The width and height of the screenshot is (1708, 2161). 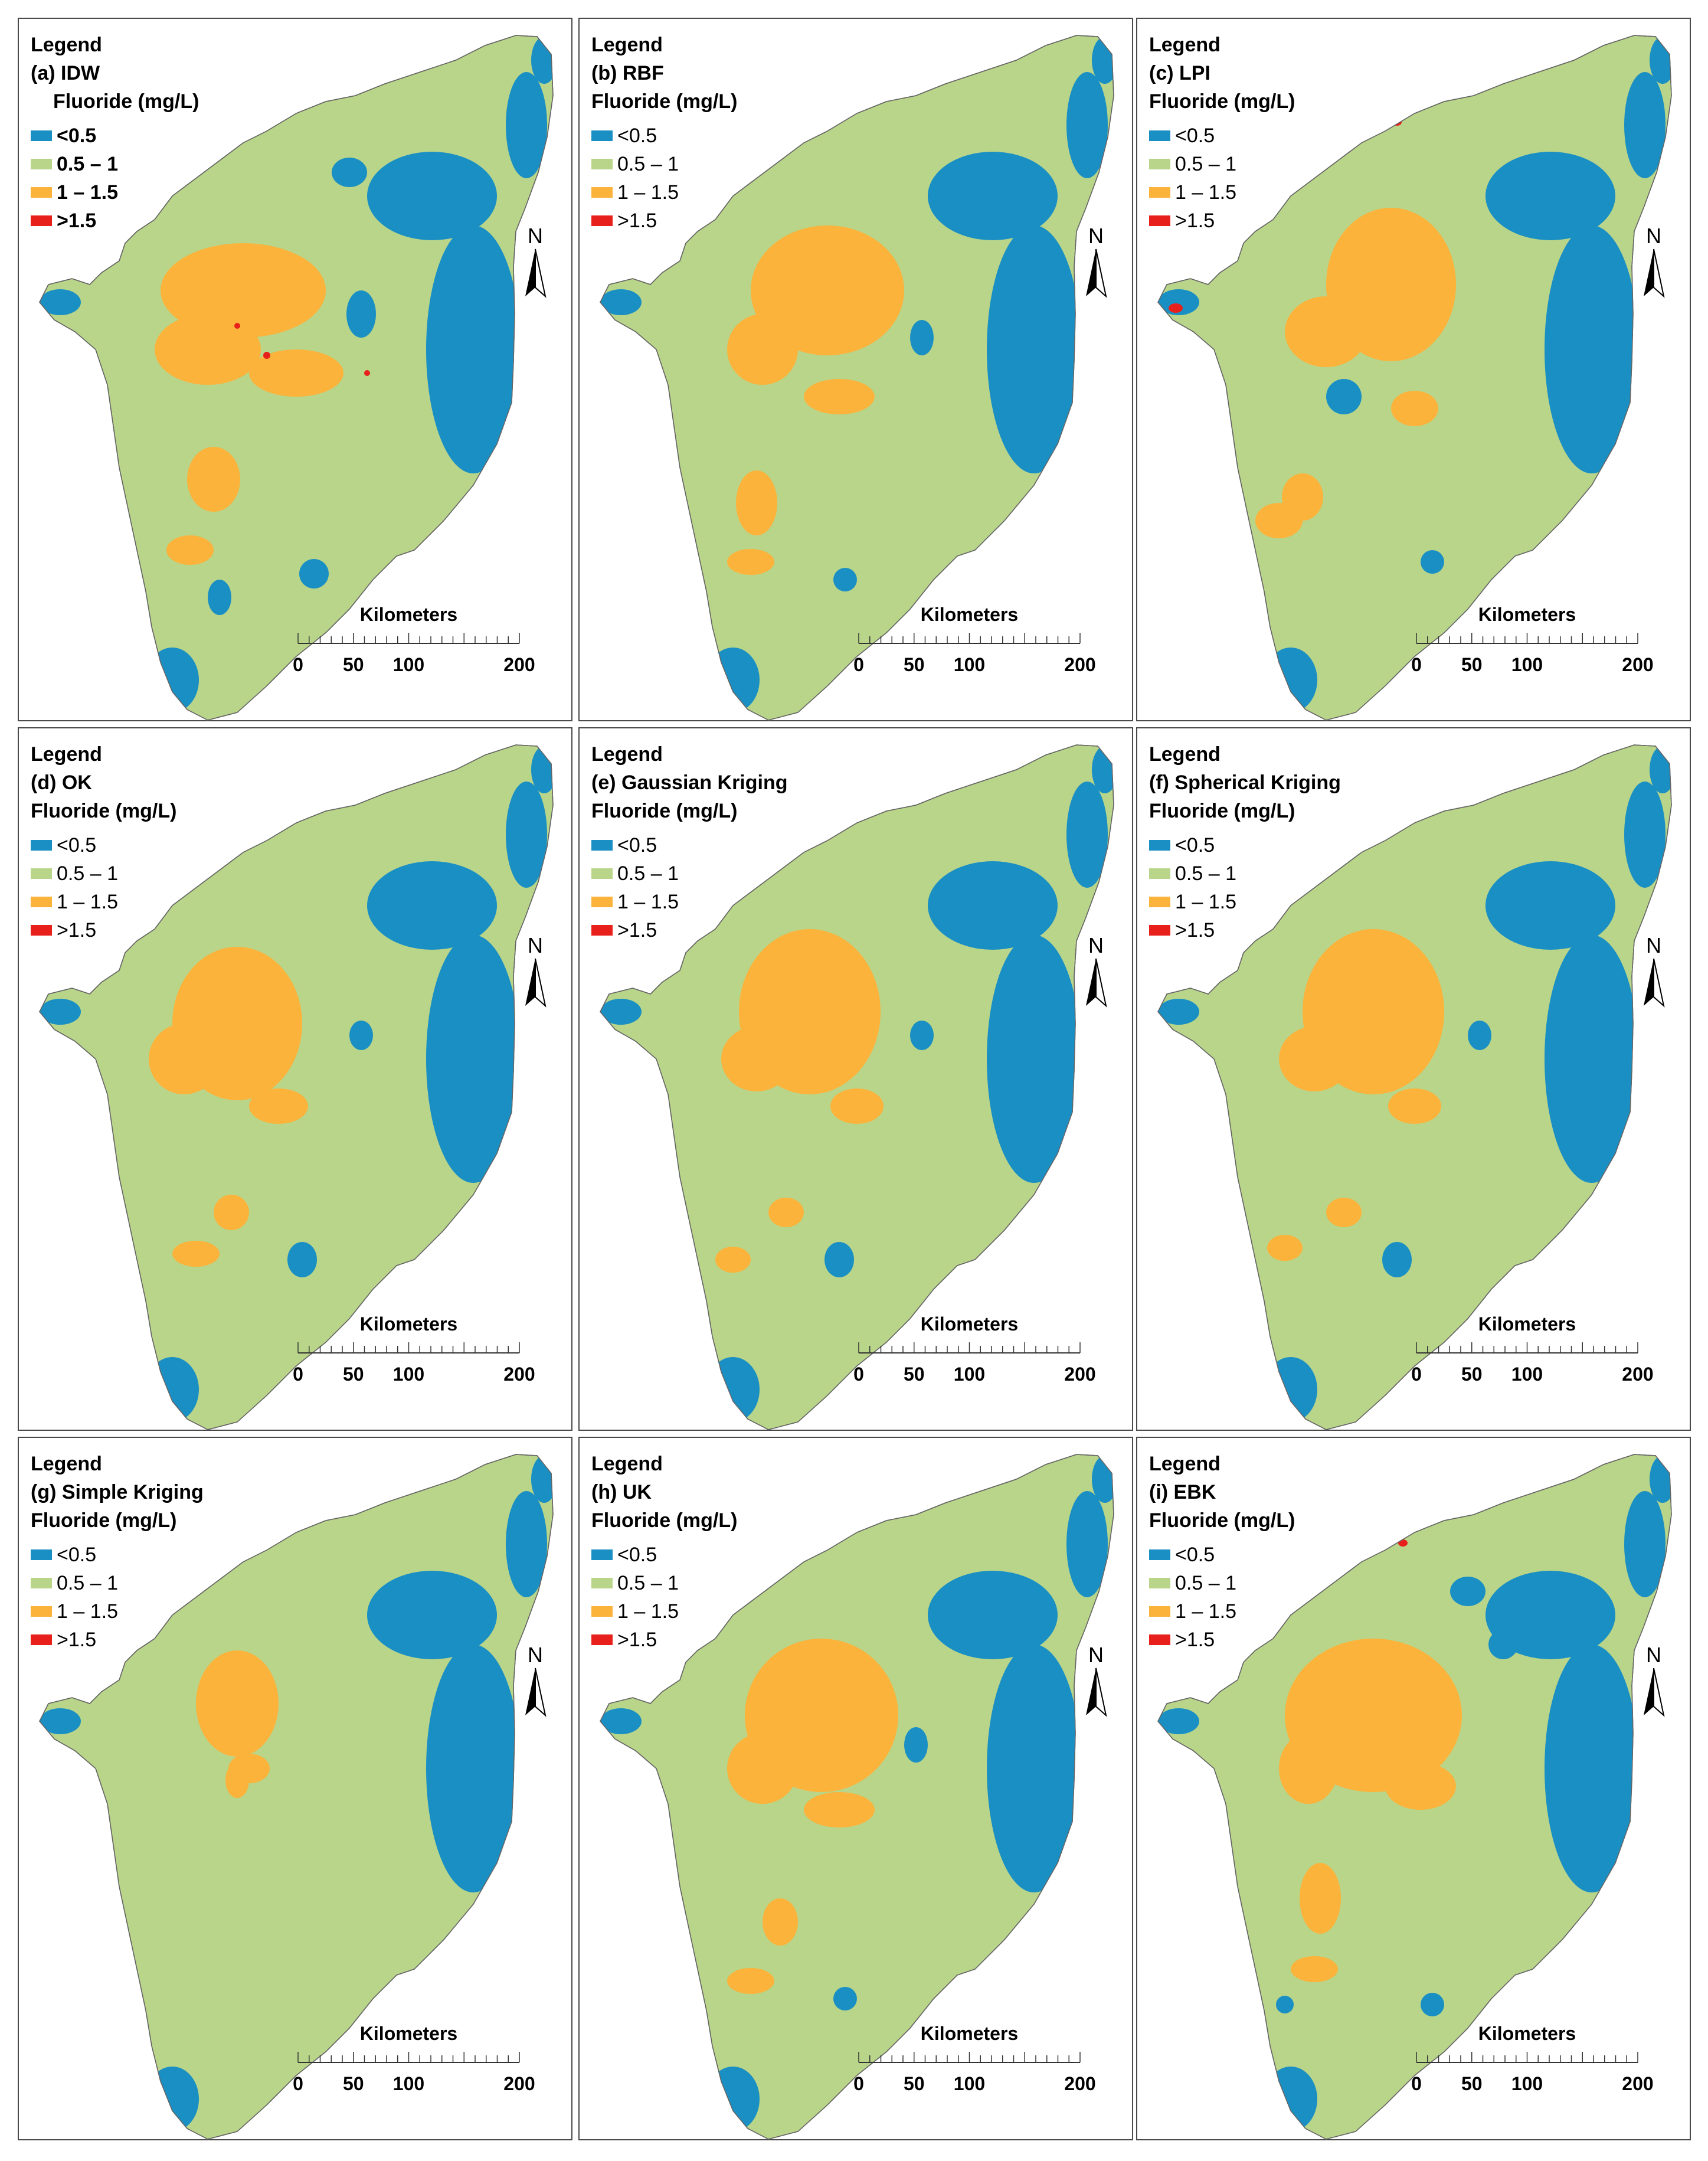 I want to click on panel-title: (e) Gaussian Kriging, so click(x=689, y=782).